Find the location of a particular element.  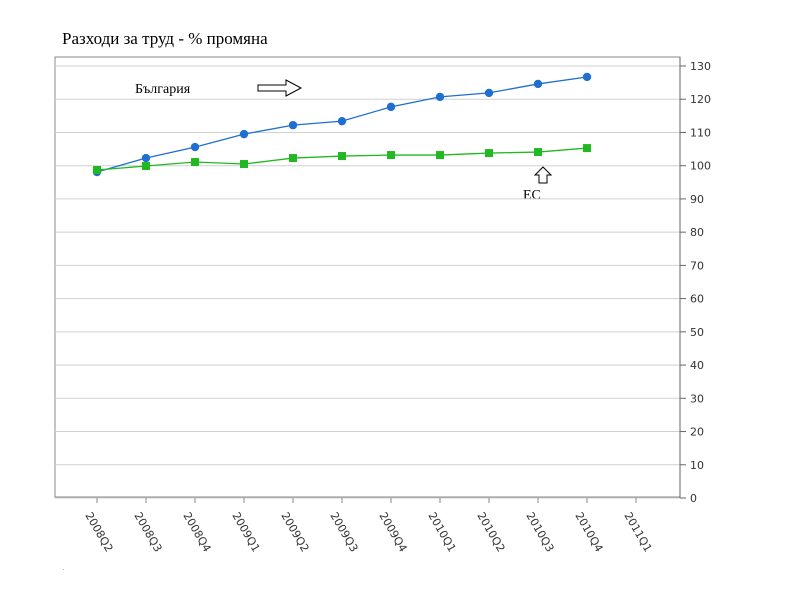

y-tick-label: 70 is located at coordinates (697, 265).